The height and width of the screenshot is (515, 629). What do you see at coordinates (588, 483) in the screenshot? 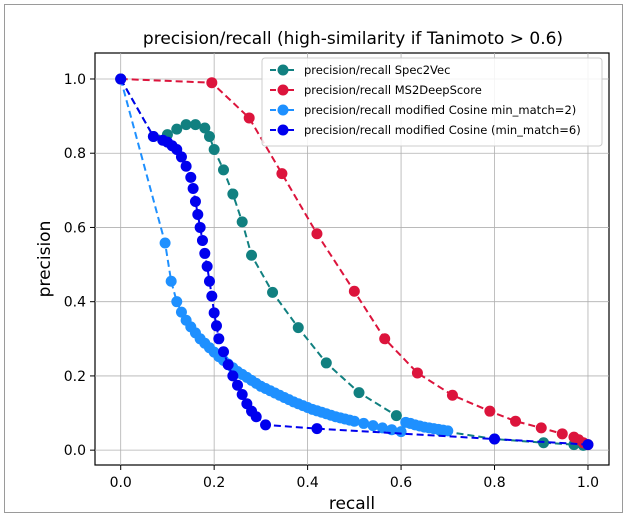
I see `x-tick-label: 1.0` at bounding box center [588, 483].